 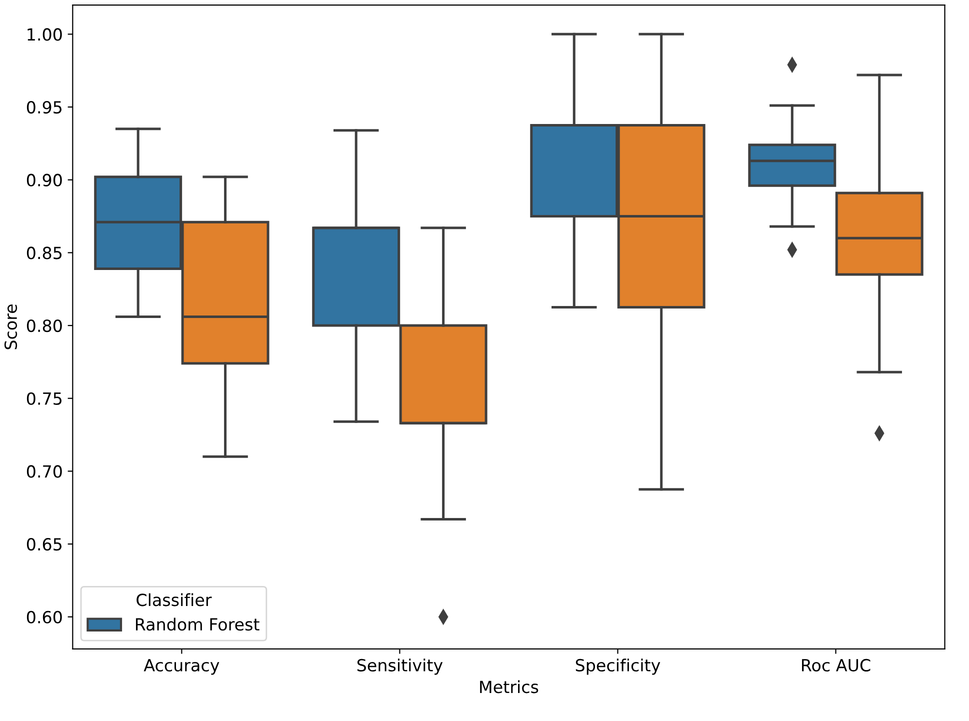 What do you see at coordinates (174, 599) in the screenshot?
I see `legend-title: Classifier` at bounding box center [174, 599].